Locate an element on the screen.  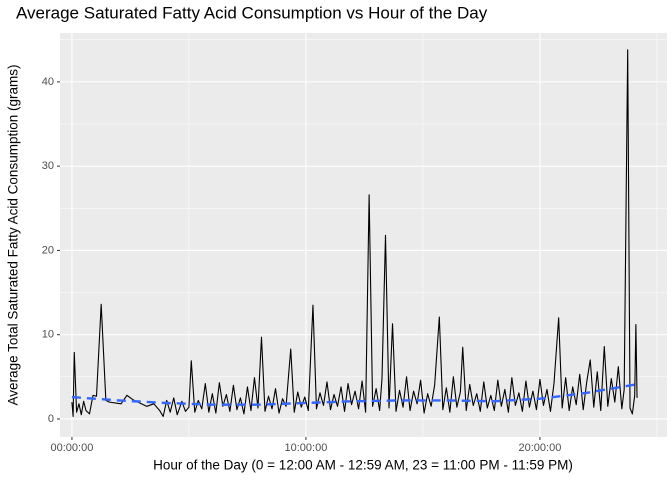
y-tick-label: 40 is located at coordinates (48, 82).